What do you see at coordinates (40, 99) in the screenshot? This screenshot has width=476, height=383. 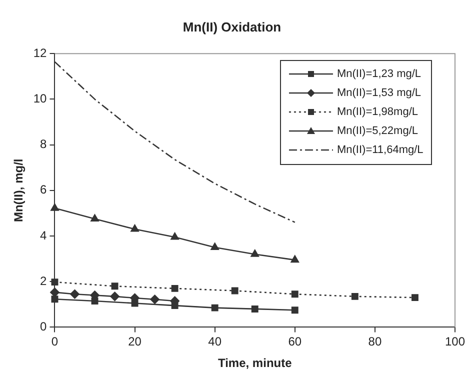 I see `y-tick-label: 10` at bounding box center [40, 99].